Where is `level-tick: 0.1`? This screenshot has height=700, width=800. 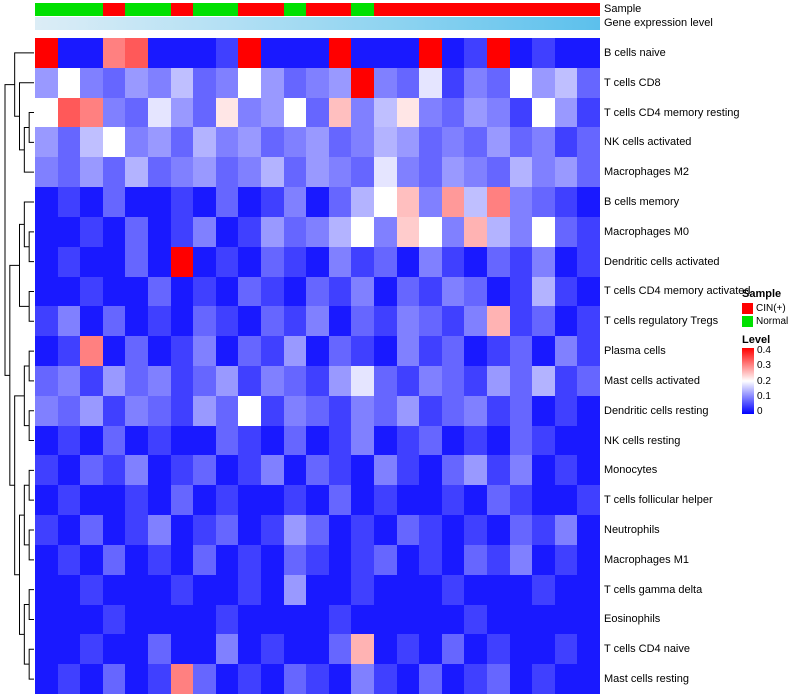 level-tick: 0.1 is located at coordinates (764, 396).